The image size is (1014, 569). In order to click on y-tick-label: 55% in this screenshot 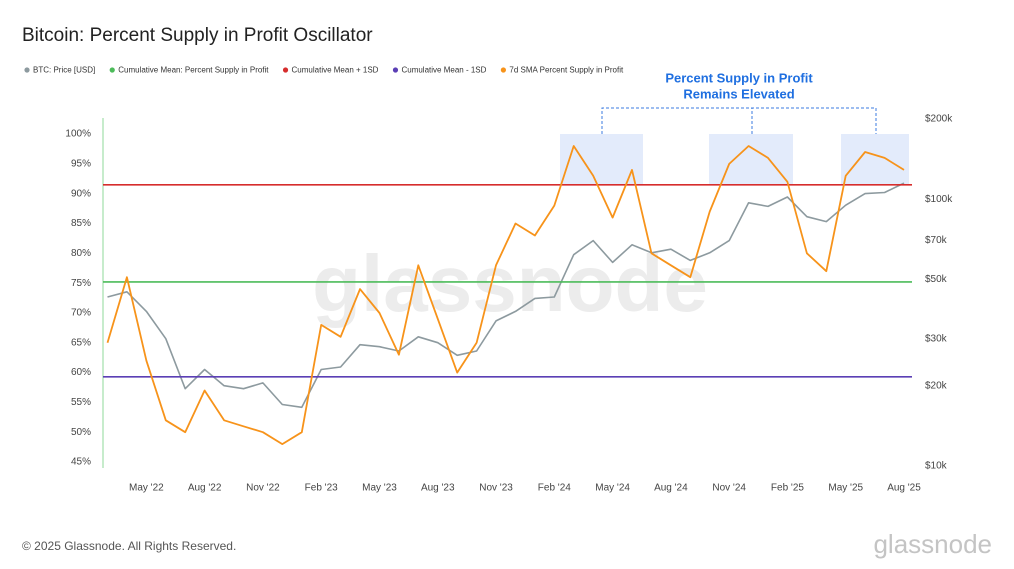, I will do `click(81, 402)`.